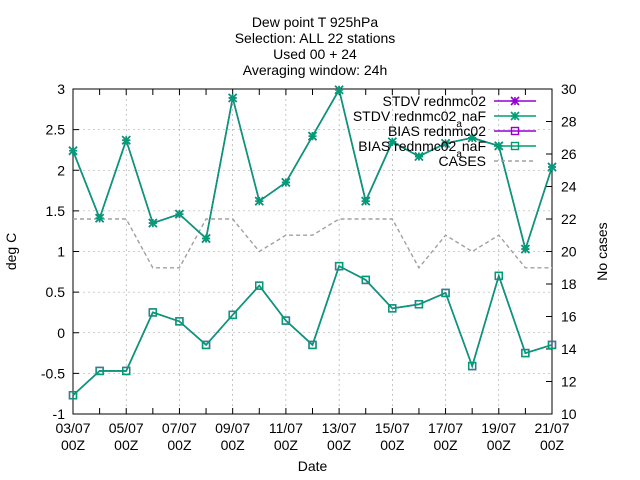 The width and height of the screenshot is (640, 480). I want to click on y-tick-label: 0, so click(61, 333).